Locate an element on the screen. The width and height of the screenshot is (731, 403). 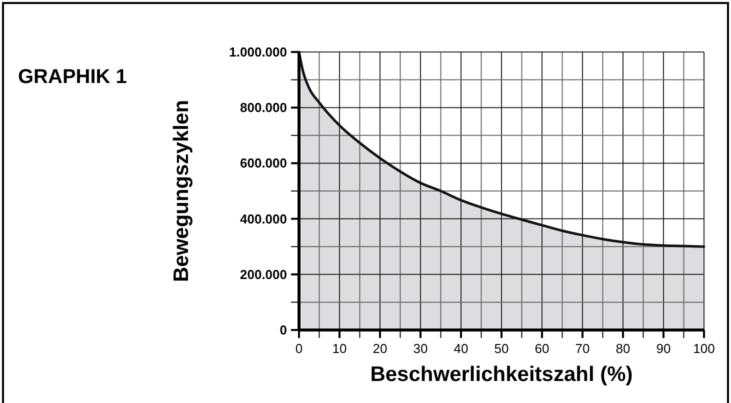
y-tick-label: 600.000 is located at coordinates (263, 163).